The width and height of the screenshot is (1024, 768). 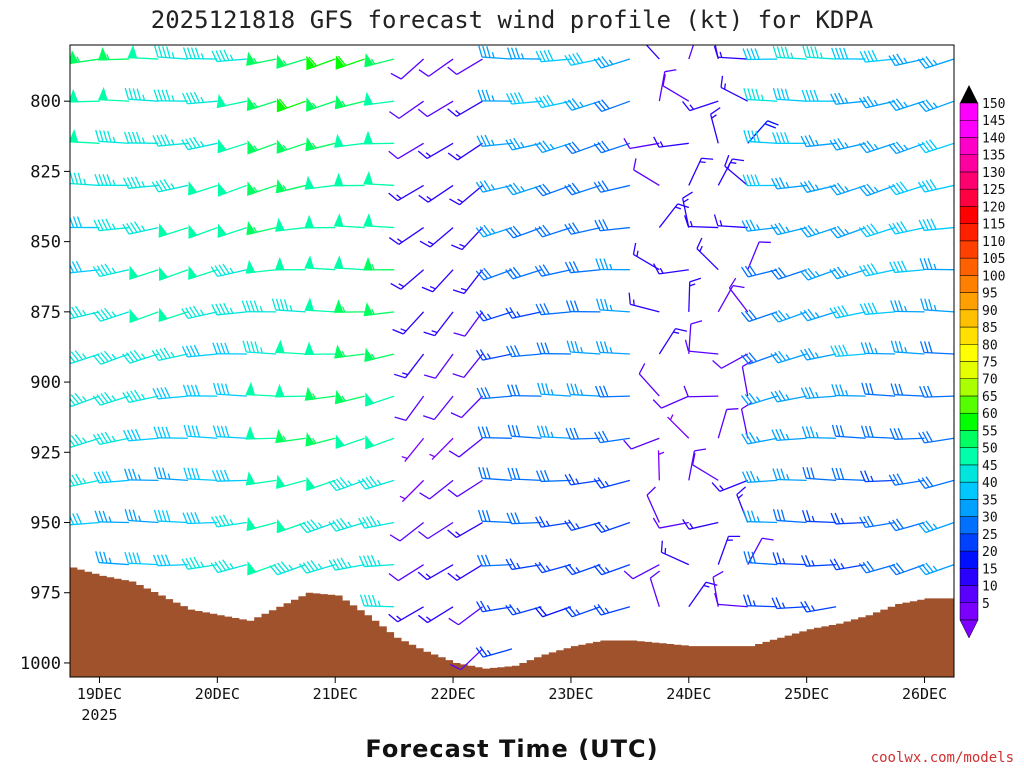 I want to click on x-tick-label: 21DEC, so click(x=335, y=694).